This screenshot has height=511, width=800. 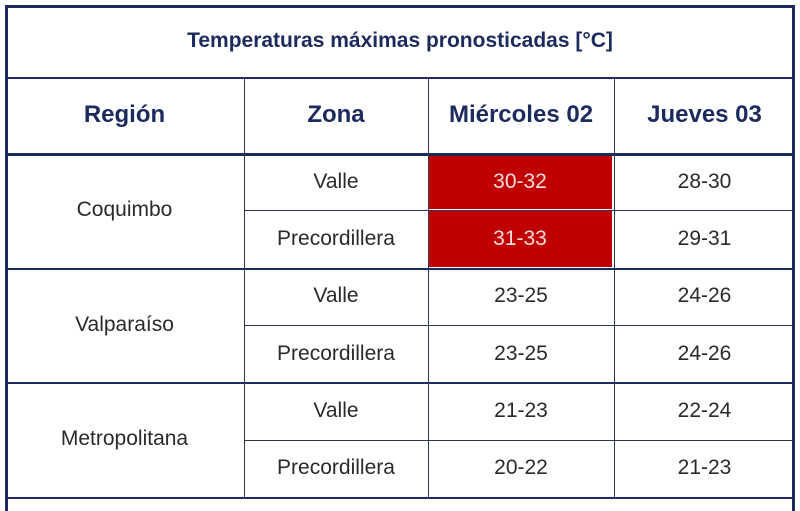 I want to click on value-cell: 22-24, so click(x=704, y=410).